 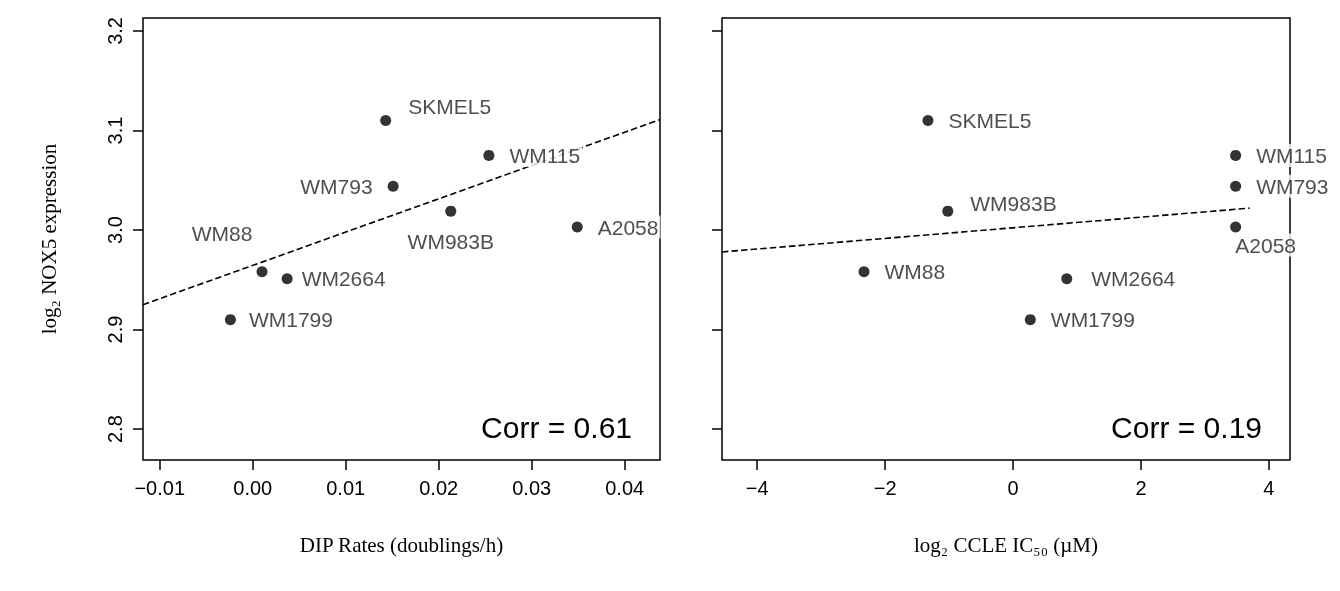 What do you see at coordinates (1269, 488) in the screenshot?
I see `x-tick-label: 4` at bounding box center [1269, 488].